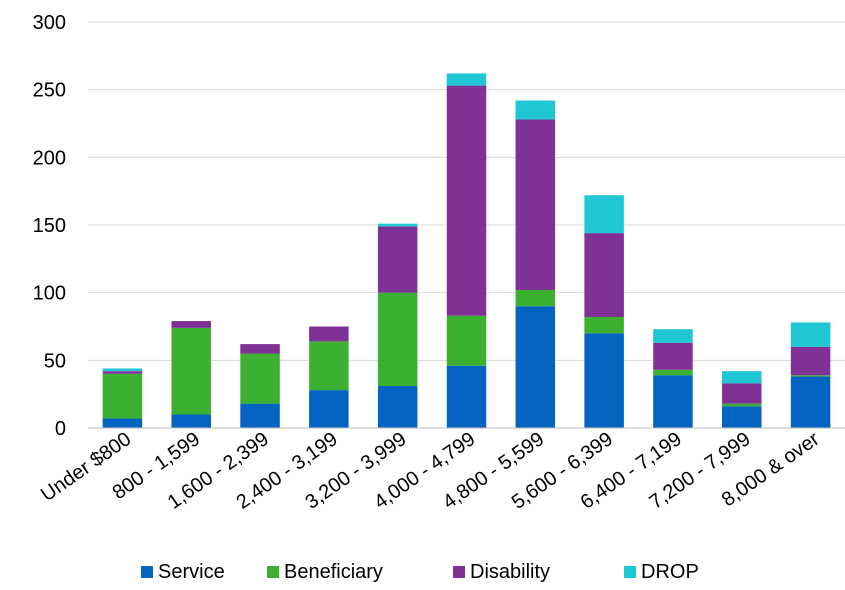 Image resolution: width=845 pixels, height=590 pixels. What do you see at coordinates (49, 294) in the screenshot?
I see `y-tick-label: 100` at bounding box center [49, 294].